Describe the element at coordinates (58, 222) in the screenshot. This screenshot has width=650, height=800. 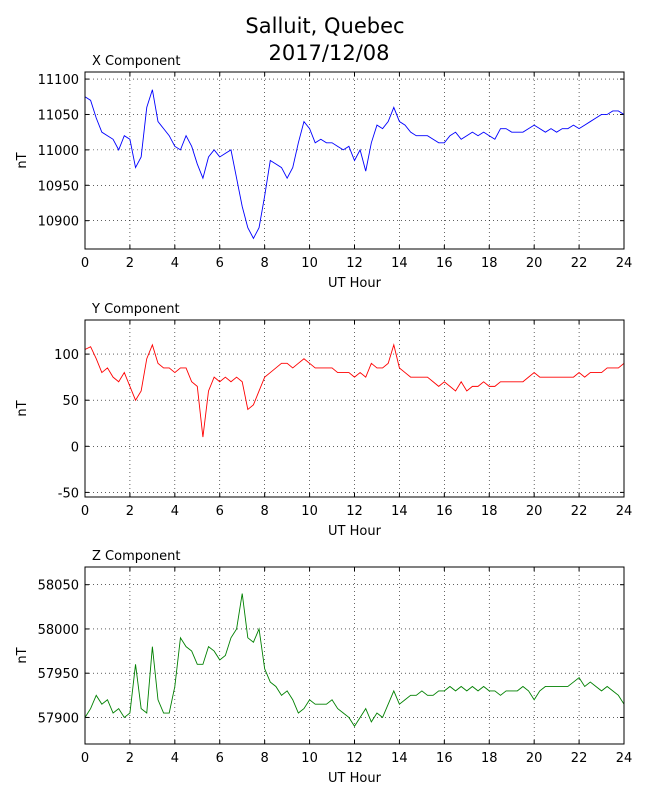
I see `y-tick-label: 10900` at that location.